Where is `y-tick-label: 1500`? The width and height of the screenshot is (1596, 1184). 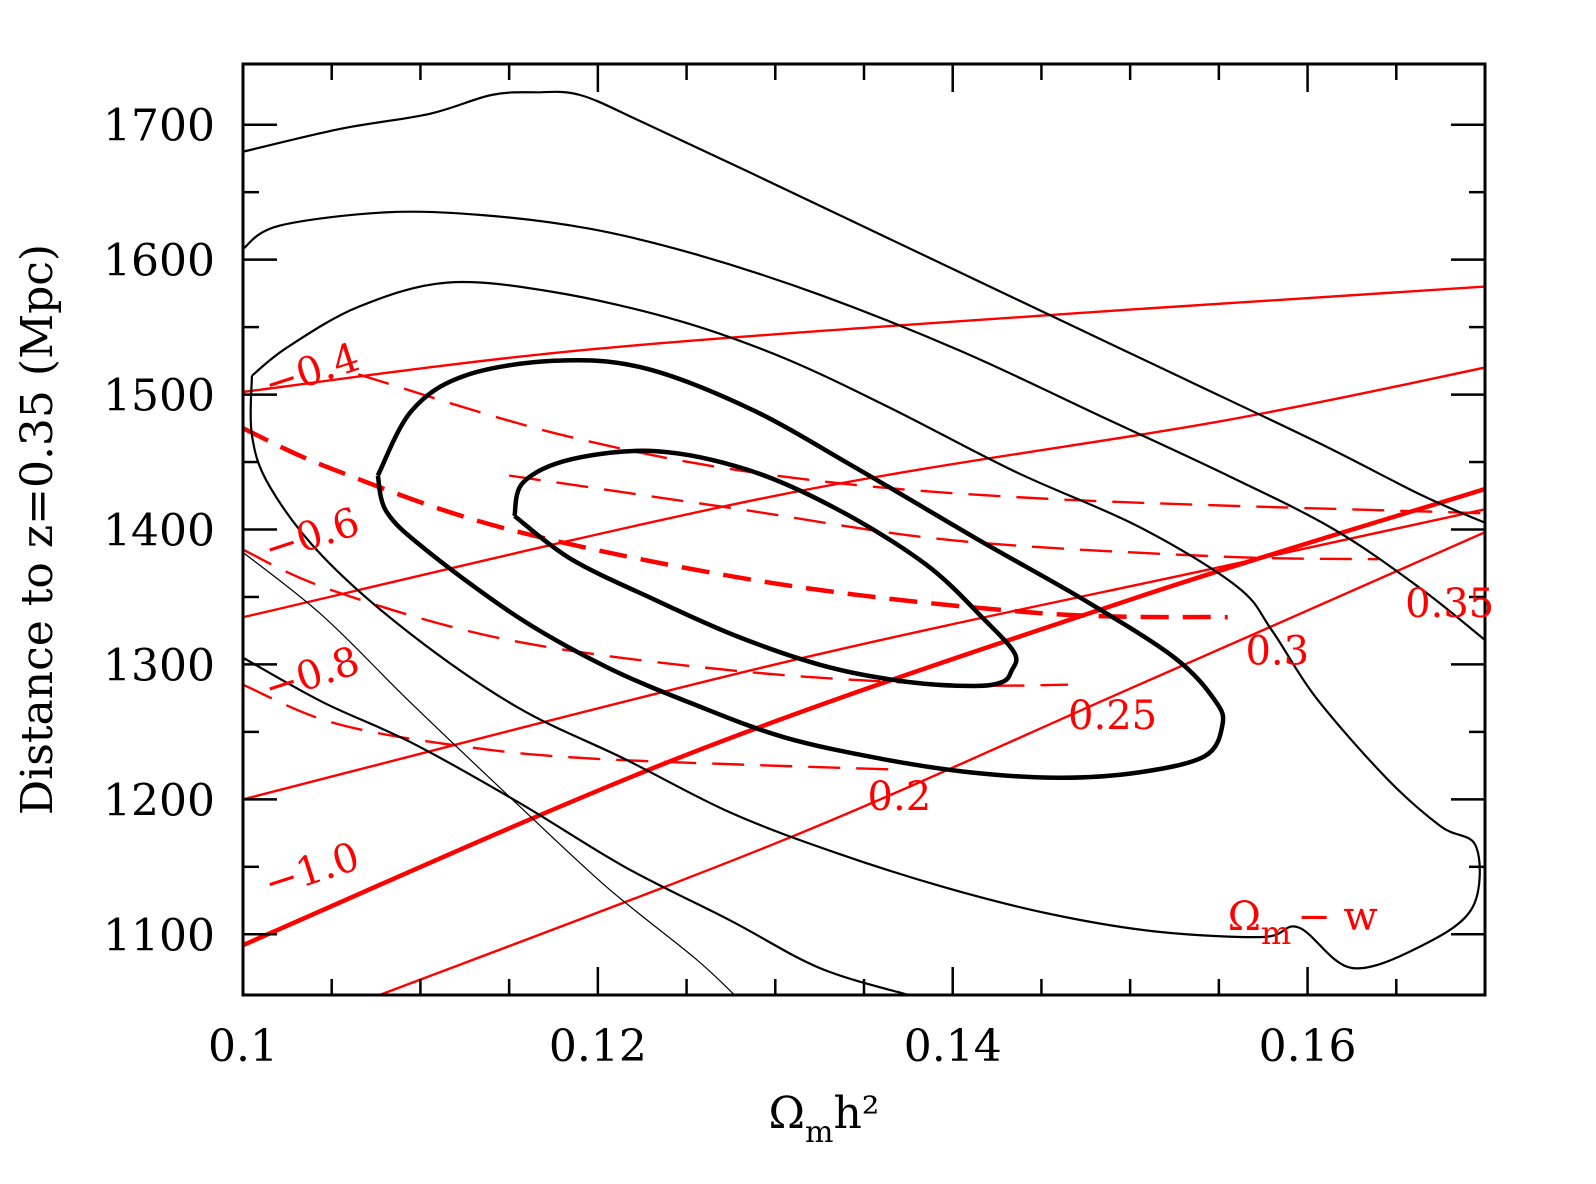 y-tick-label: 1500 is located at coordinates (159, 396).